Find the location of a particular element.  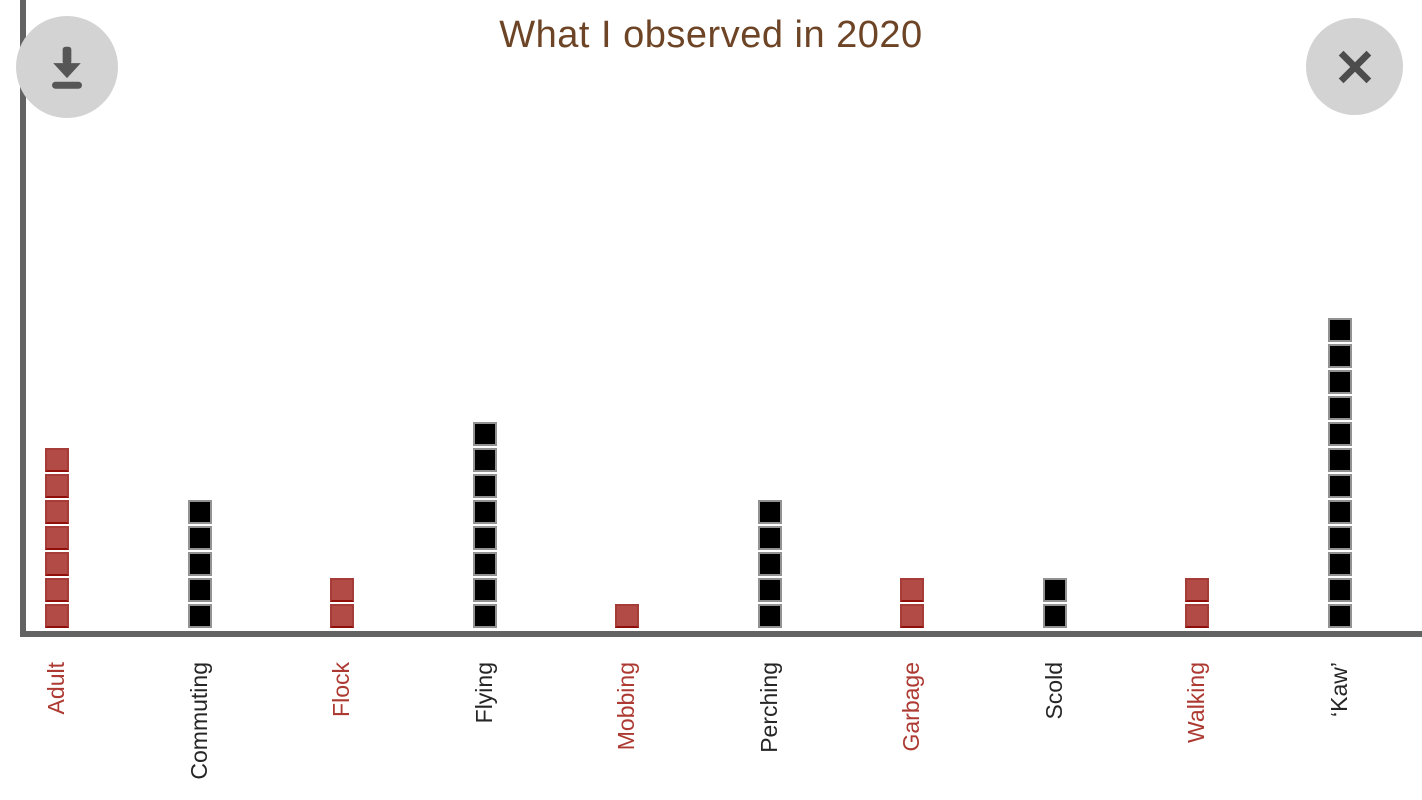

category-label-garbage: Garbage is located at coordinates (911, 707).